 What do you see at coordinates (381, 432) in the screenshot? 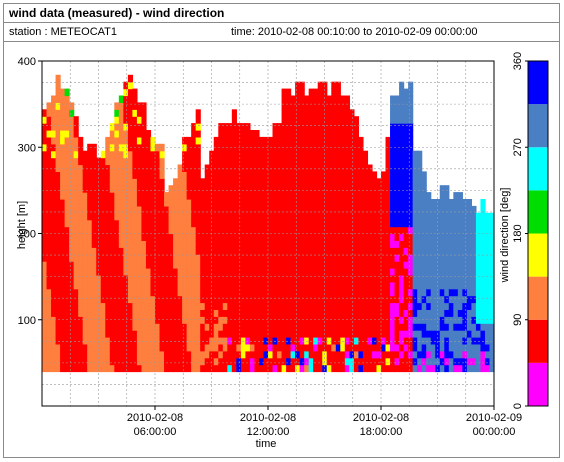
I see `x-tick-label-time: 18:00:00` at bounding box center [381, 432].